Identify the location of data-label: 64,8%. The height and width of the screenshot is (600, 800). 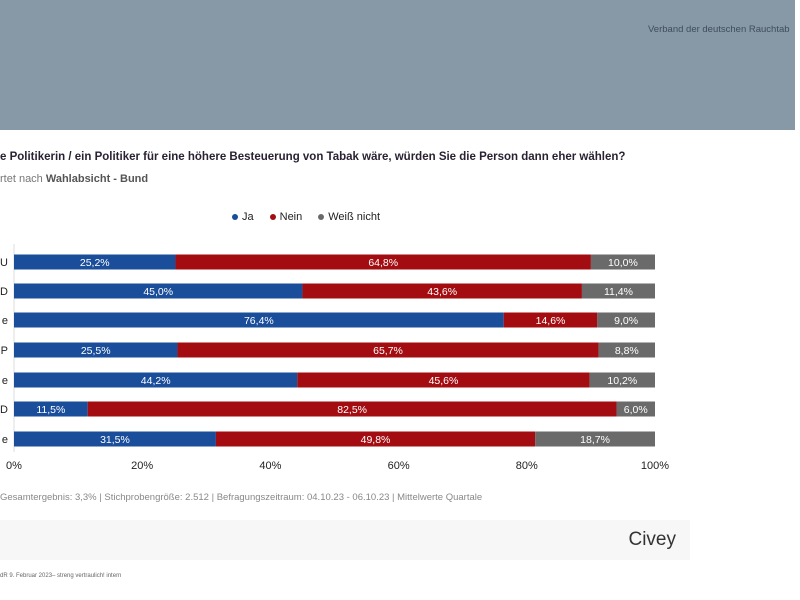
(383, 263).